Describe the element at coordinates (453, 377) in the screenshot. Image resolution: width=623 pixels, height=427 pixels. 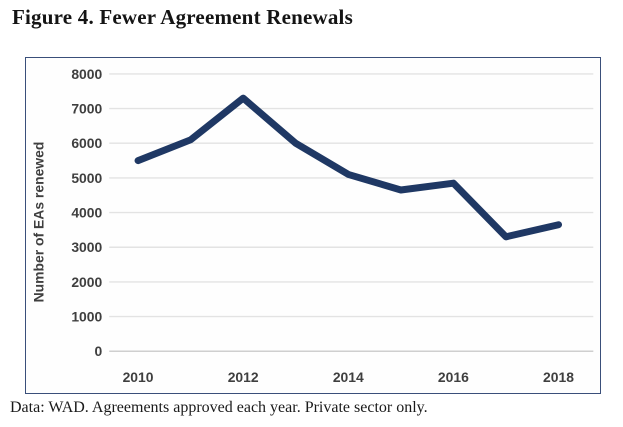
I see `x-tick-label: 2016` at that location.